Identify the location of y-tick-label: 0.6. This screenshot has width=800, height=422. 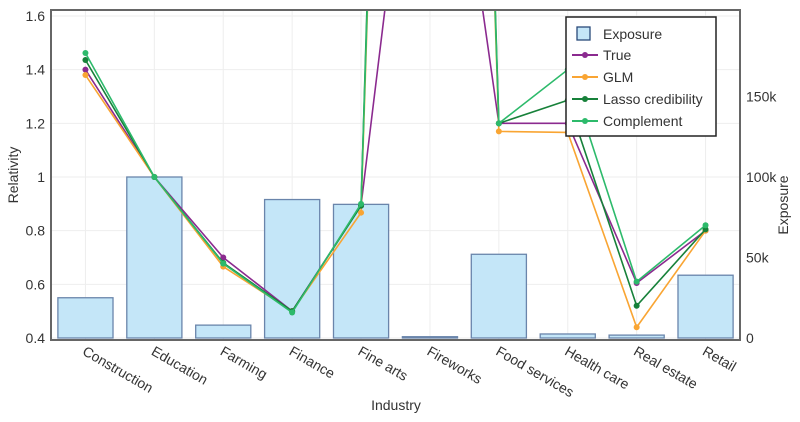
(36, 284).